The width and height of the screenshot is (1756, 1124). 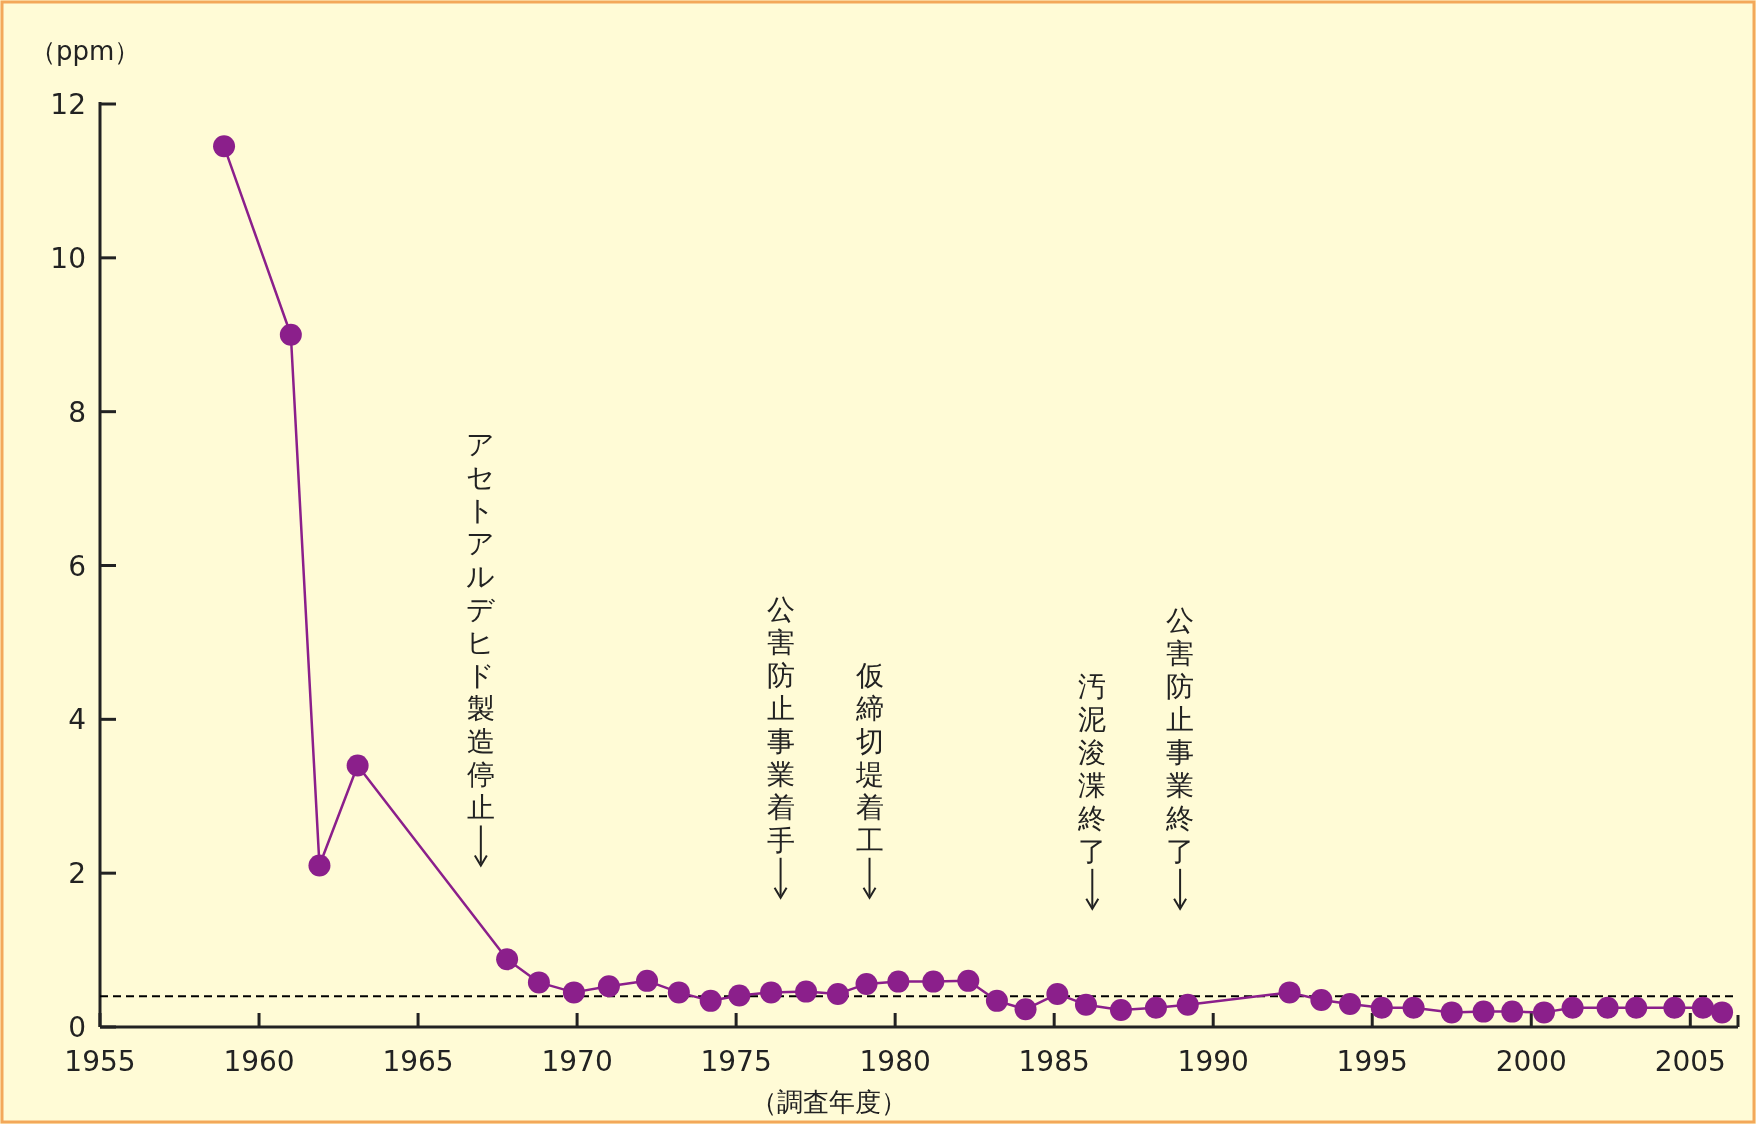 I want to click on y-tick-label: 10, so click(x=68, y=258).